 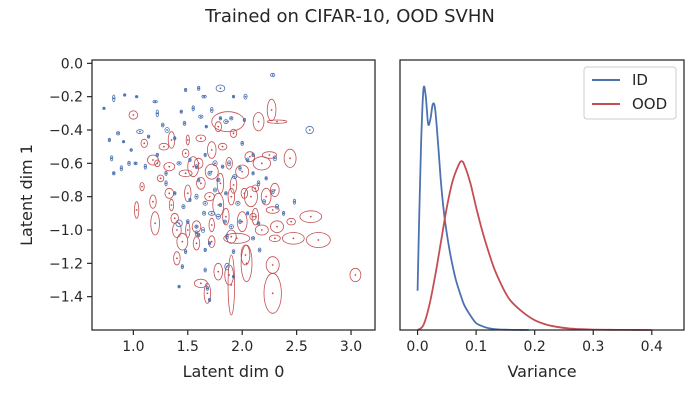 What do you see at coordinates (234, 371) in the screenshot?
I see `left-x-axis-label: Latent dim 0` at bounding box center [234, 371].